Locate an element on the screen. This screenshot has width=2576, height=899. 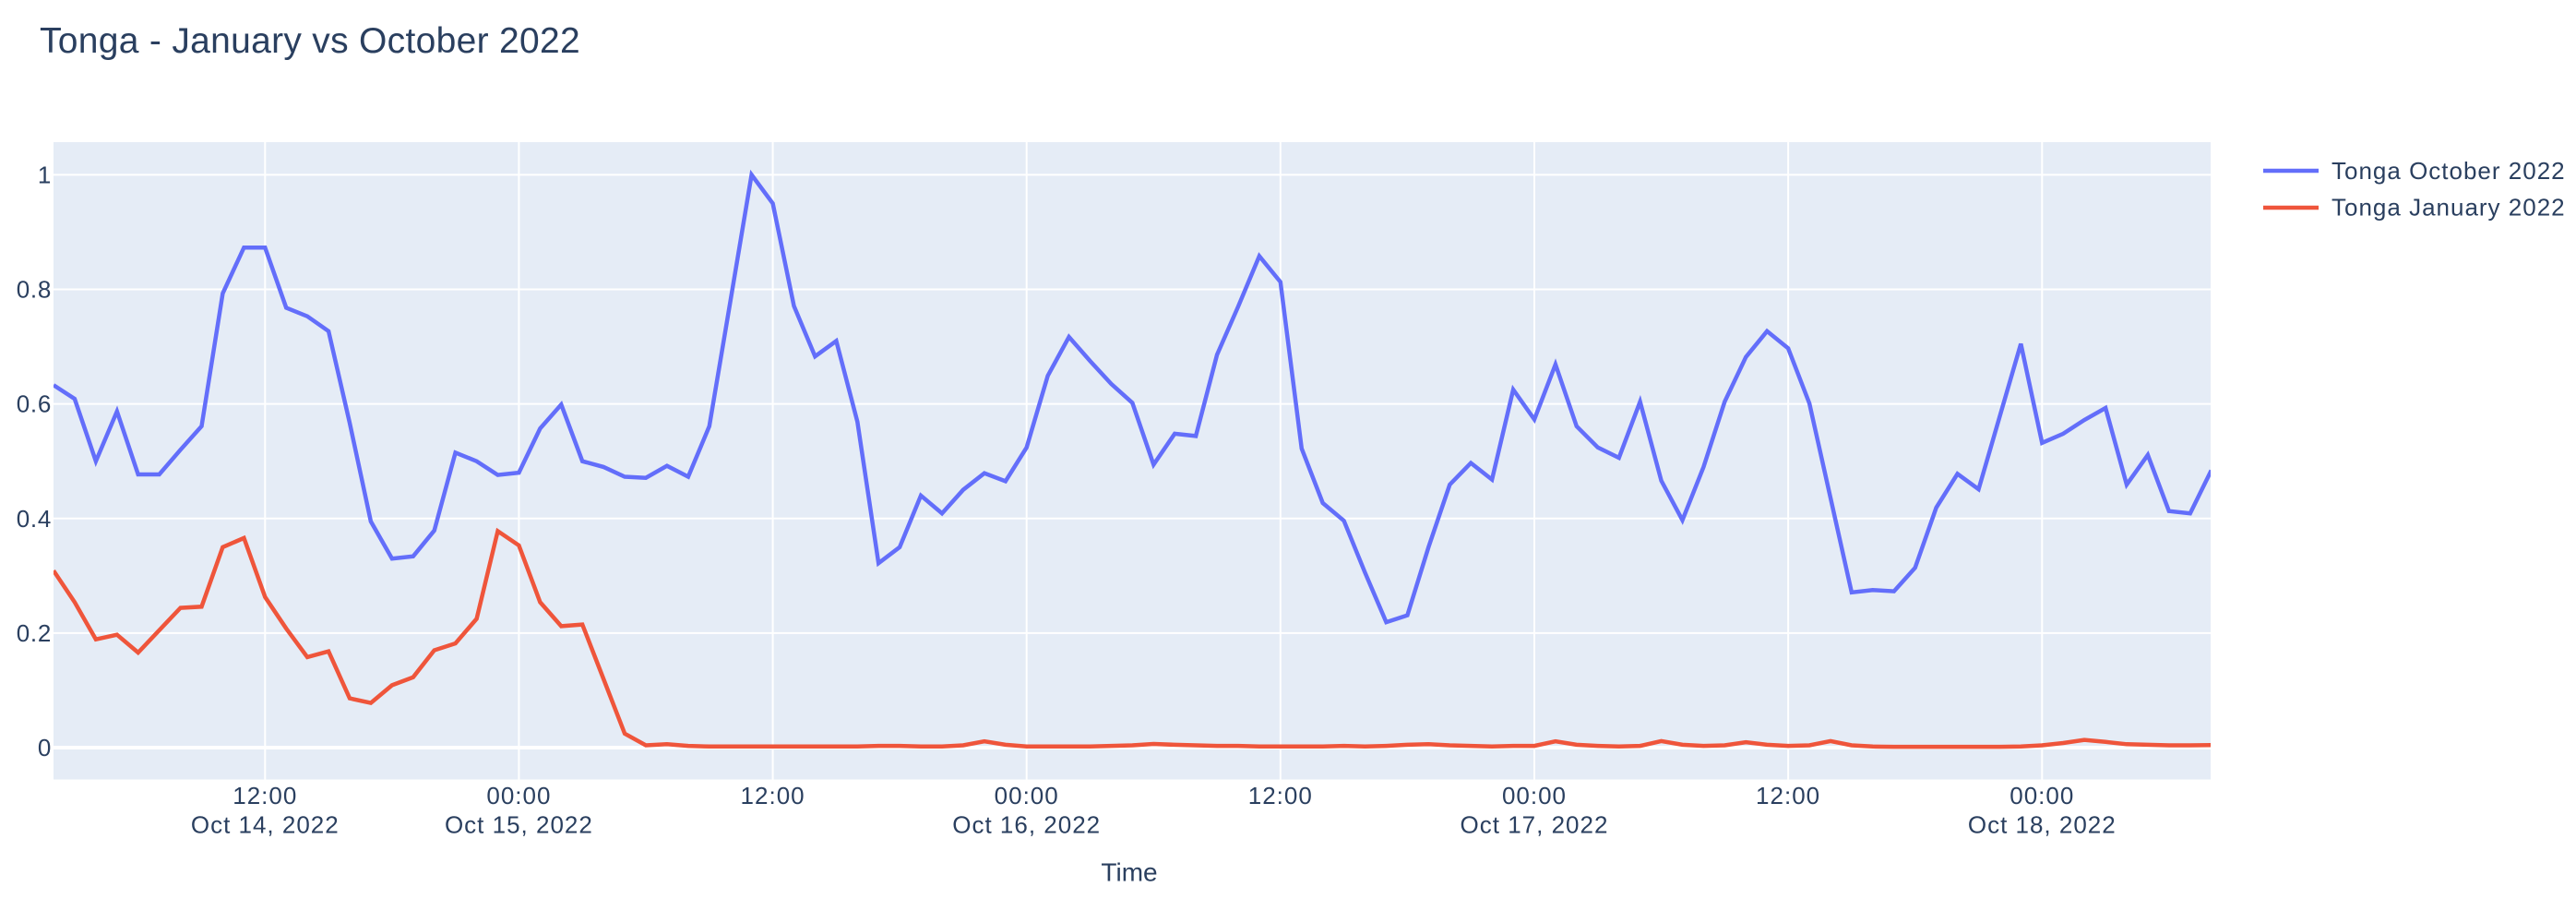
svg-text: Oct 16, 2022 is located at coordinates (1026, 825).